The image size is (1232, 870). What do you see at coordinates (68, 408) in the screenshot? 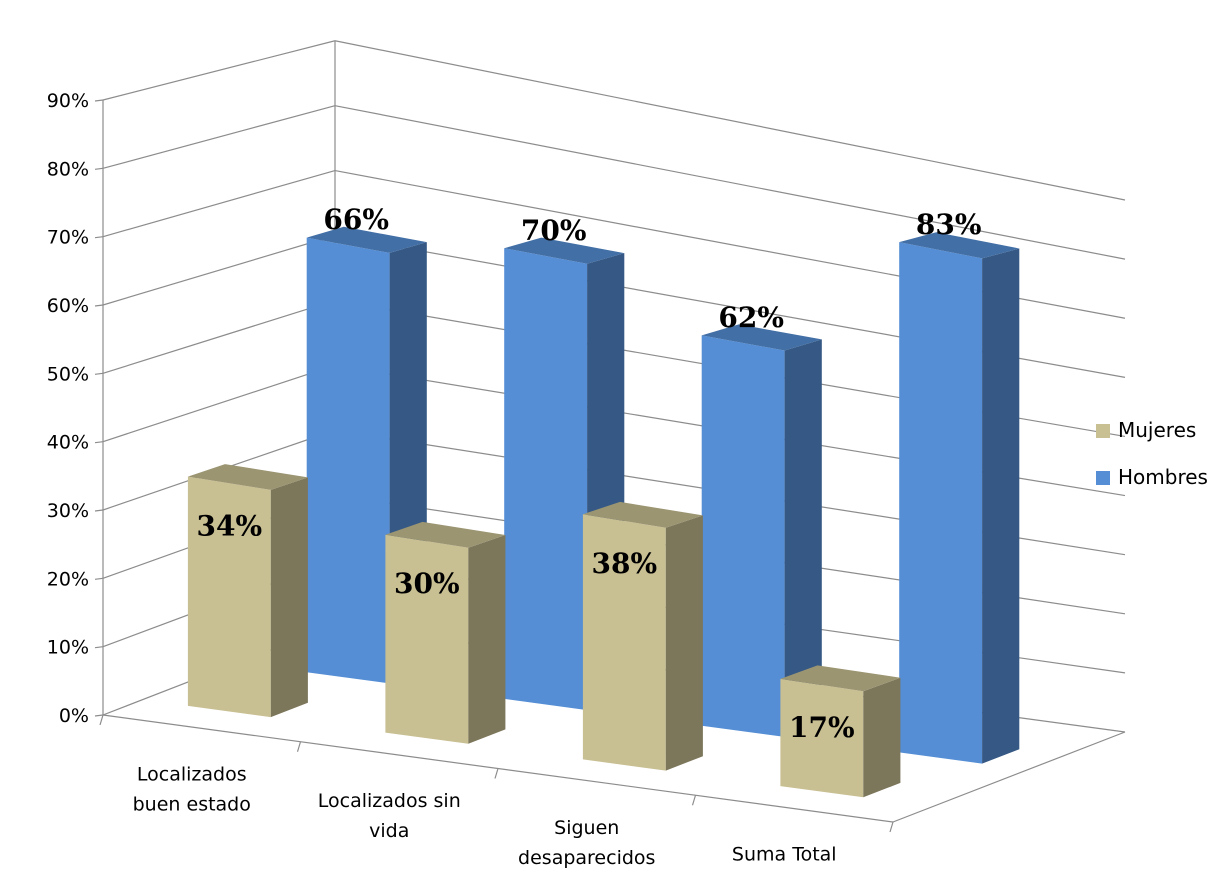
I see `y-tick-labels: 0% 10% 20% 30% 40% 50% 60% 70% 80% 90%` at bounding box center [68, 408].